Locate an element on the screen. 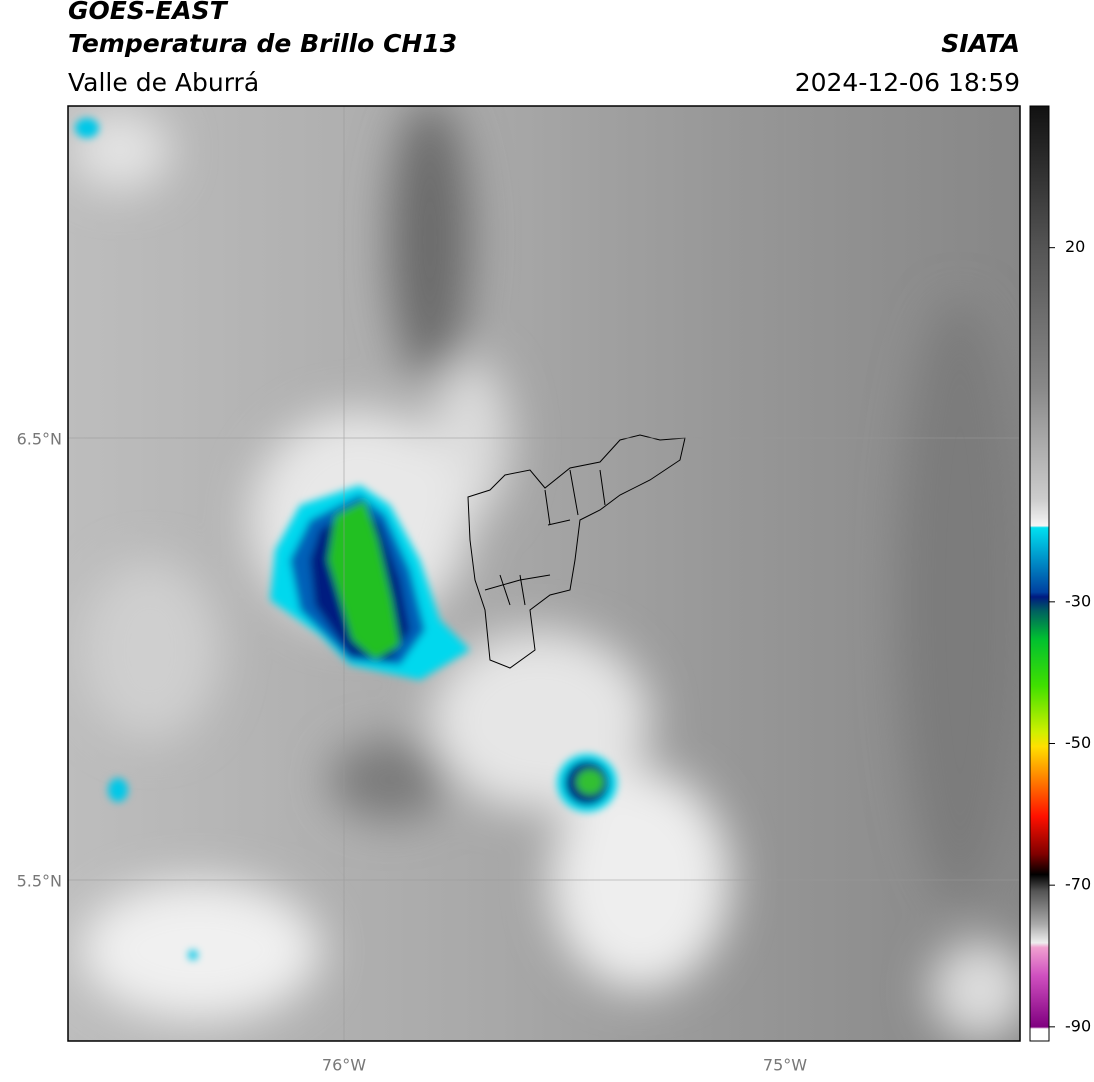 The width and height of the screenshot is (1094, 1082). datetime: 2024-12-06 18:59 is located at coordinates (907, 82).